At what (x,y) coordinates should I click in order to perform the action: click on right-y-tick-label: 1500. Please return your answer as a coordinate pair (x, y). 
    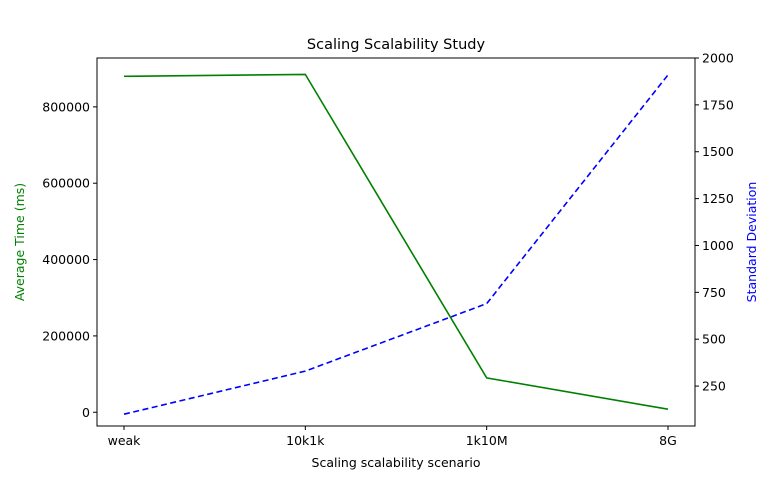
    Looking at the image, I should click on (718, 151).